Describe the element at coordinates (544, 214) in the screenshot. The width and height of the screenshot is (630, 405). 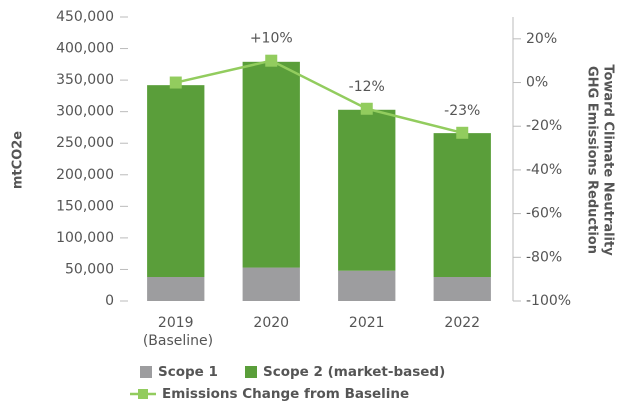
I see `y2-tick-label: -60%` at that location.